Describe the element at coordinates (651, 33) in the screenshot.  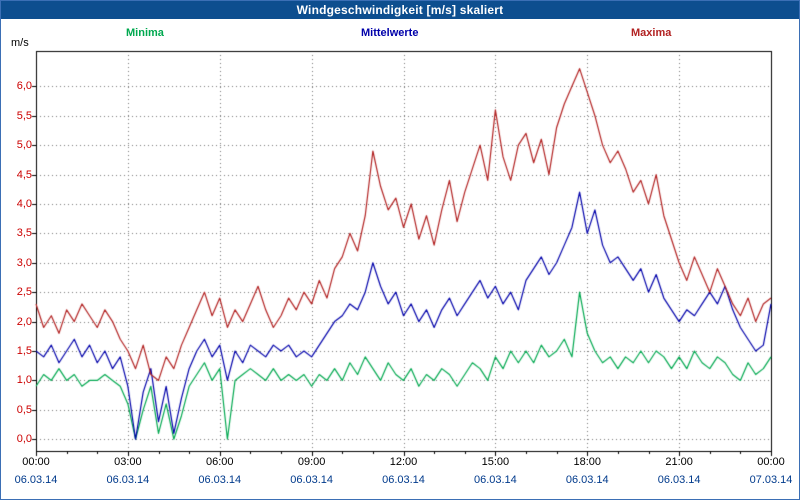
I see `legend-maxima-label: Maxima` at that location.